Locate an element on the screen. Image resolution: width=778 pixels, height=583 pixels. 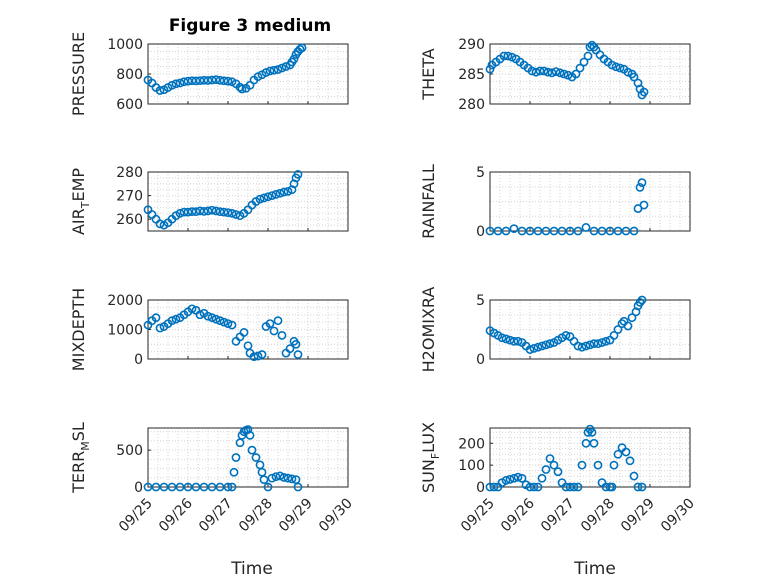
y-tick-label: 800 is located at coordinates (129, 75).